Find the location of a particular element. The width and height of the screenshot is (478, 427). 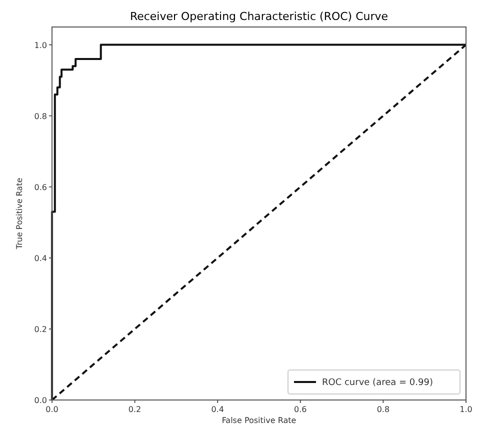

y-axis-title: True Positive Rate is located at coordinates (19, 214).